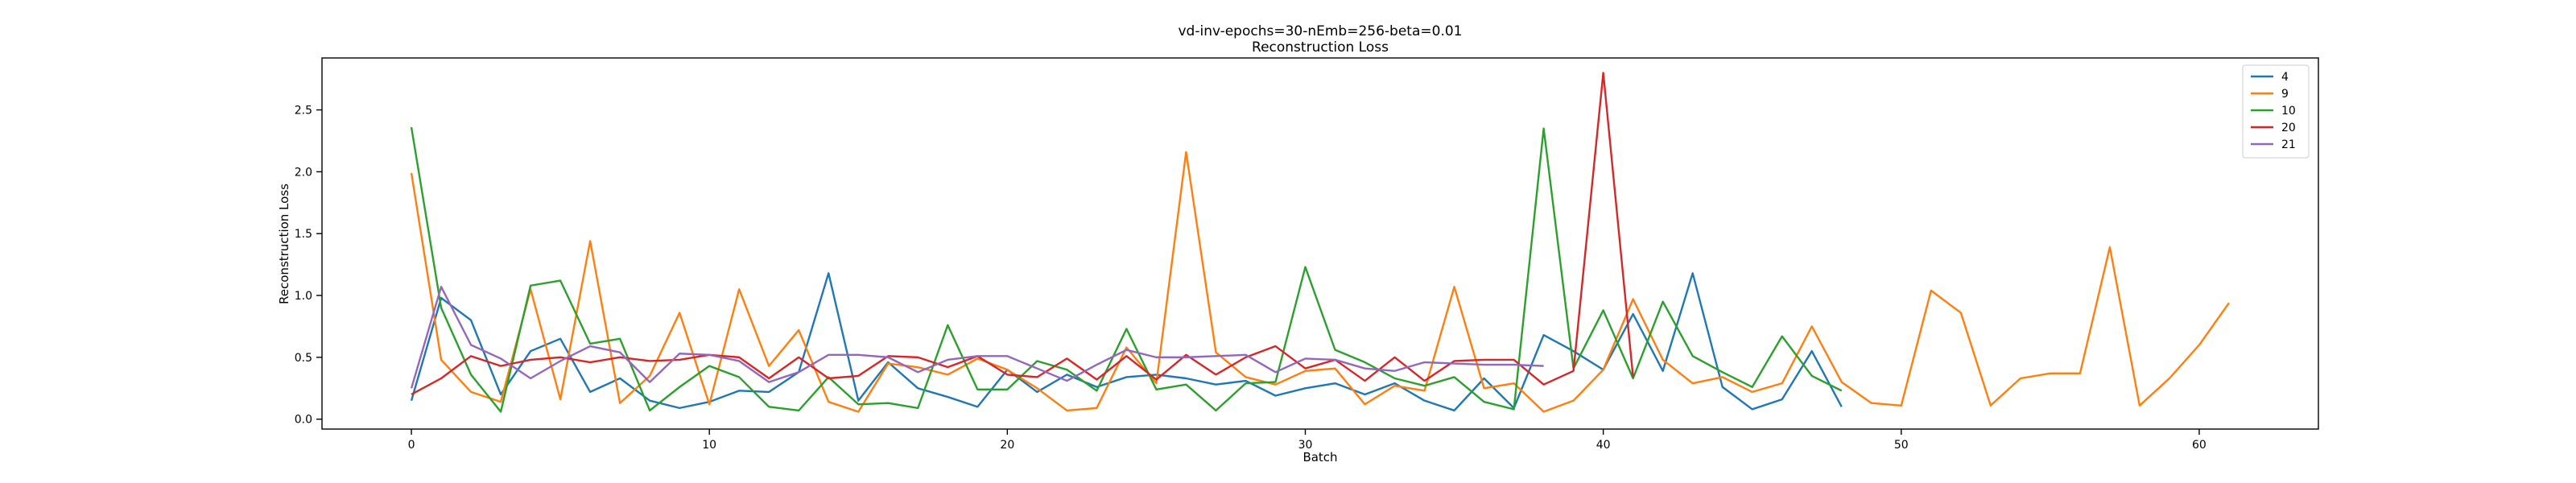  I want to click on x-tick-label: 10, so click(709, 445).